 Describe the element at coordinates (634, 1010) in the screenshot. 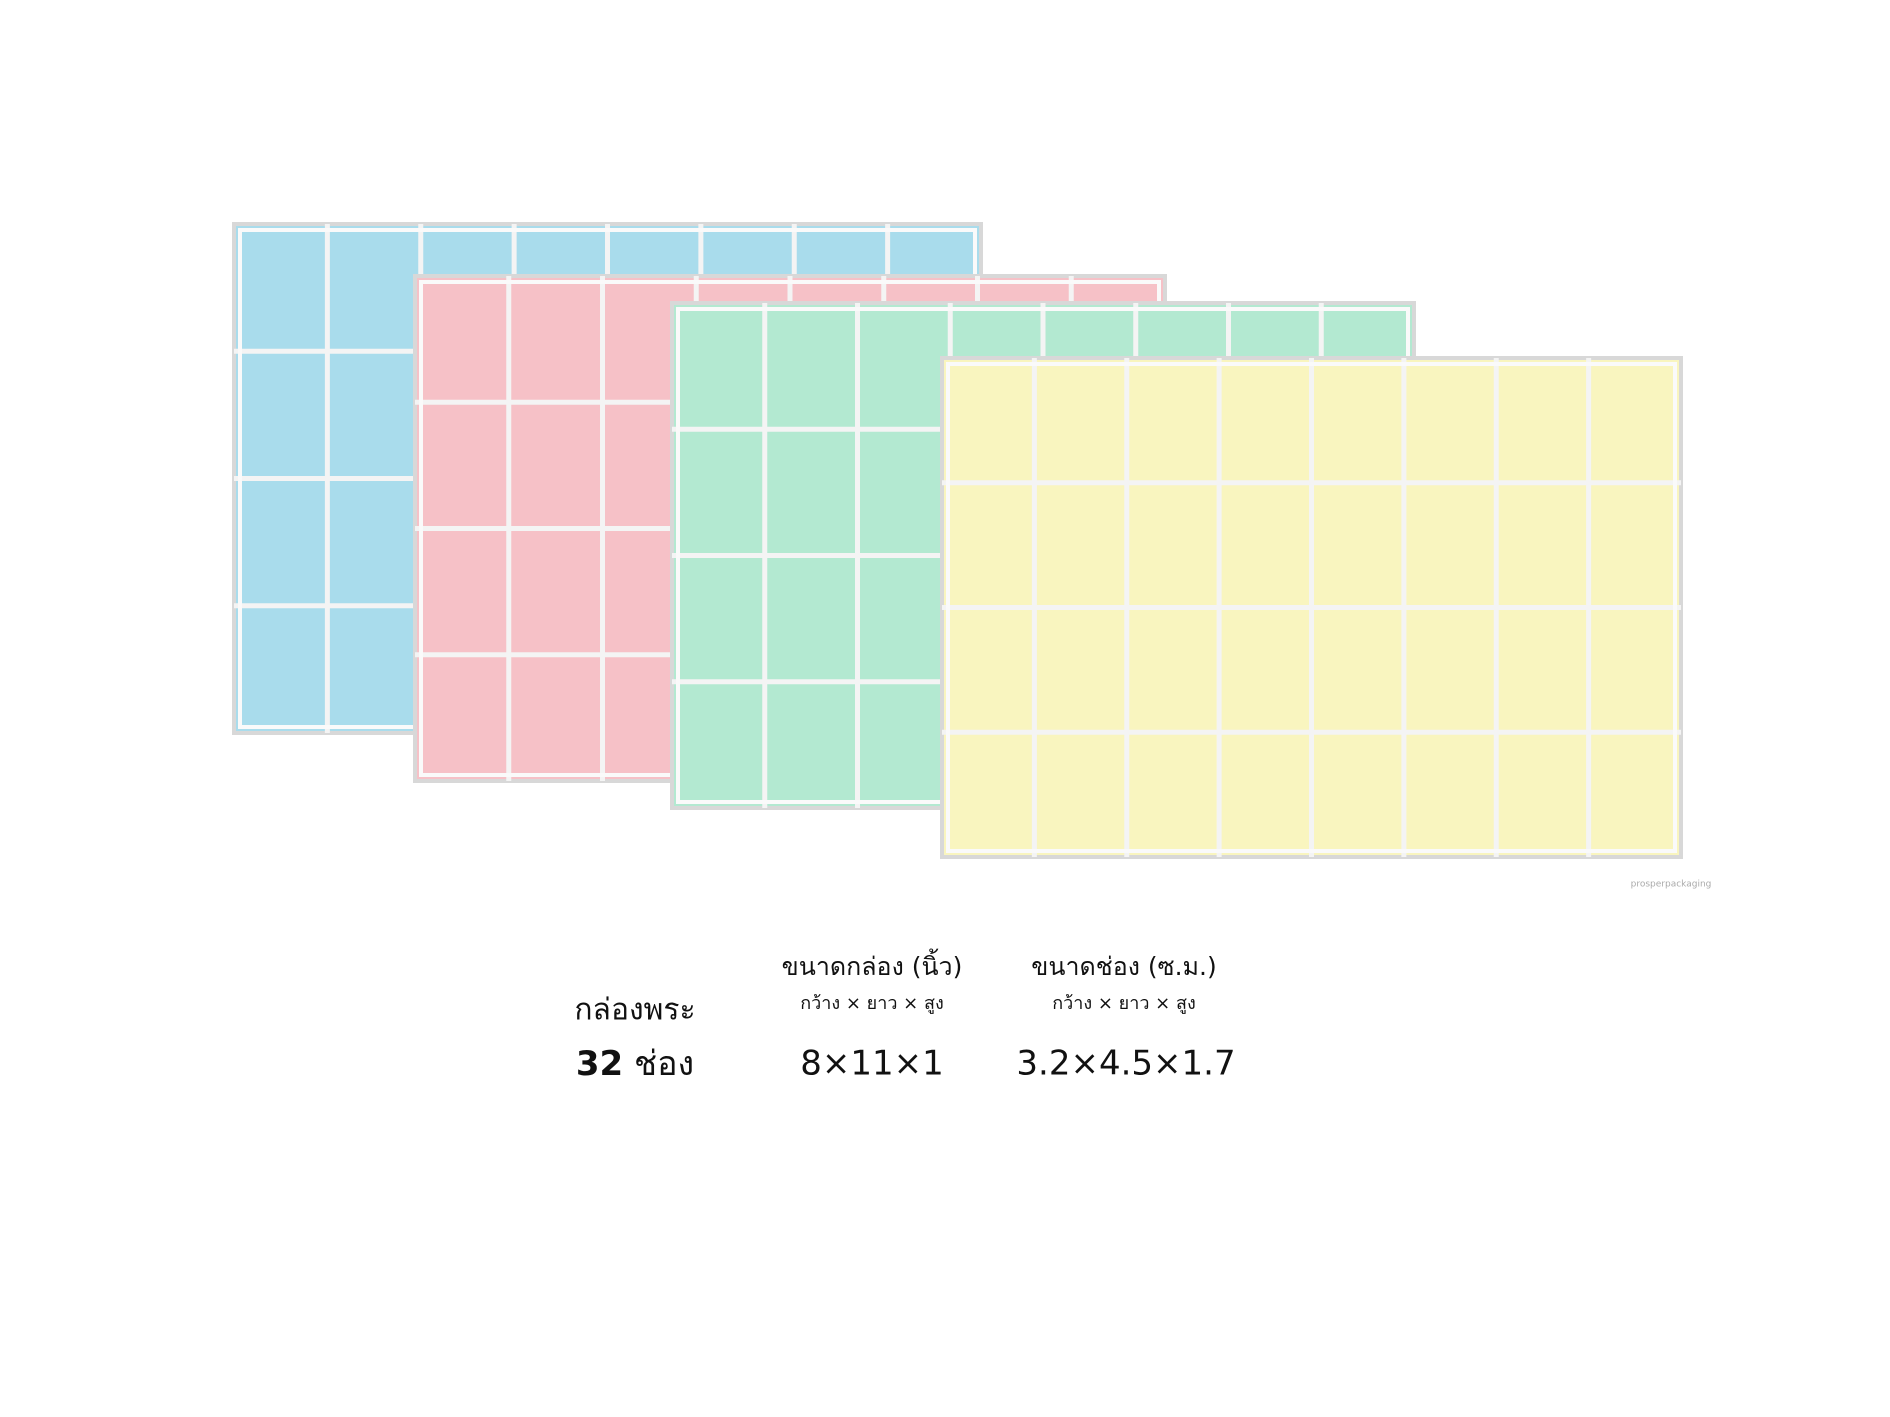

I see `product-name: กล่องพระ` at that location.